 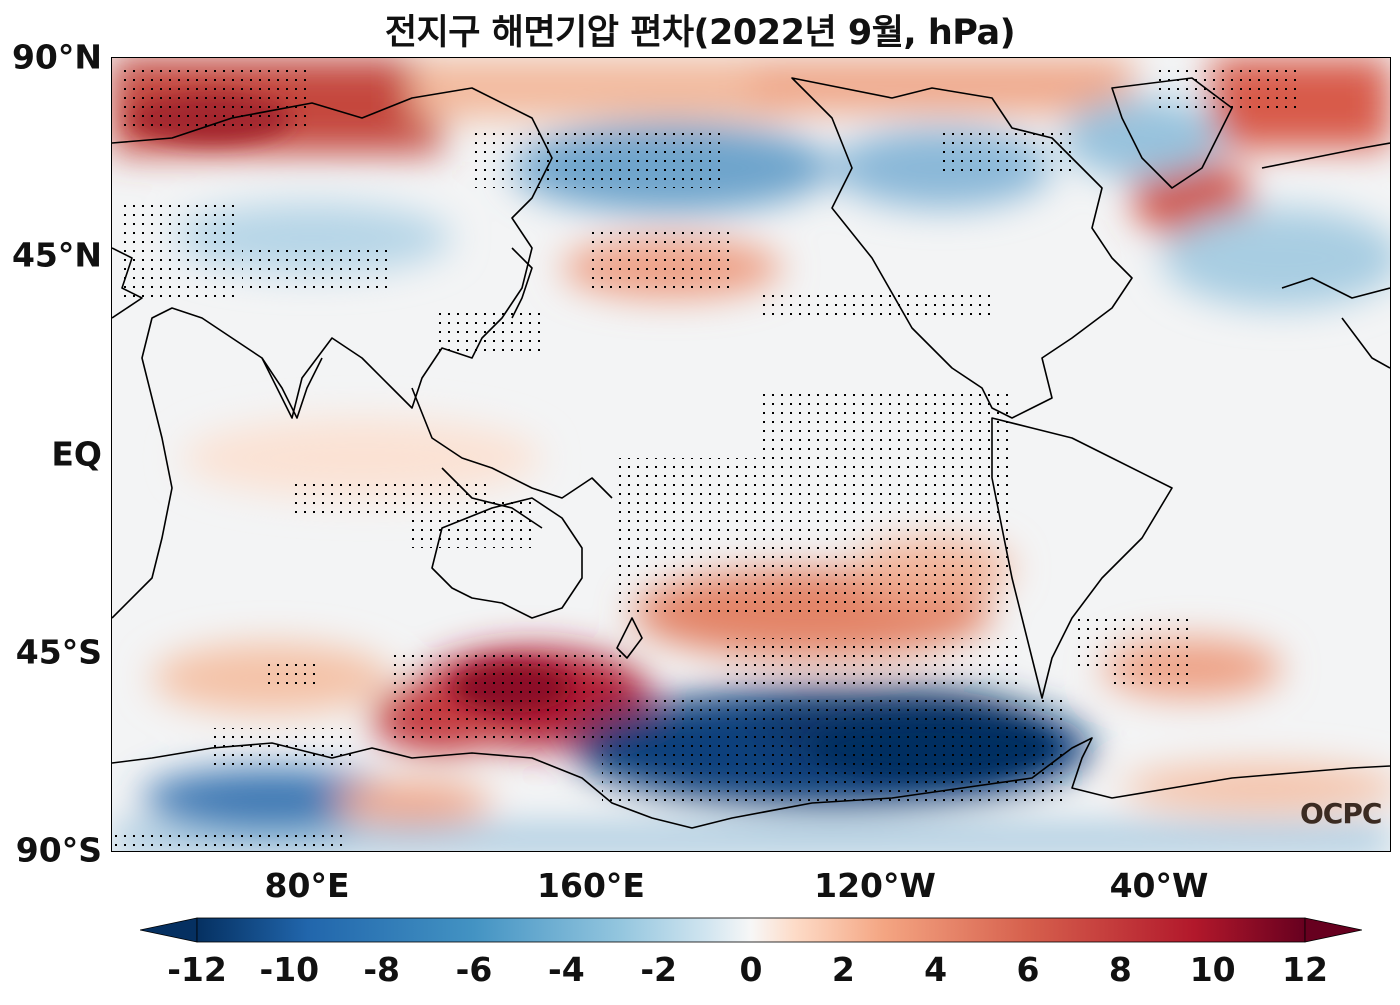 What do you see at coordinates (197, 969) in the screenshot?
I see `colorbar-tick-label: -12` at bounding box center [197, 969].